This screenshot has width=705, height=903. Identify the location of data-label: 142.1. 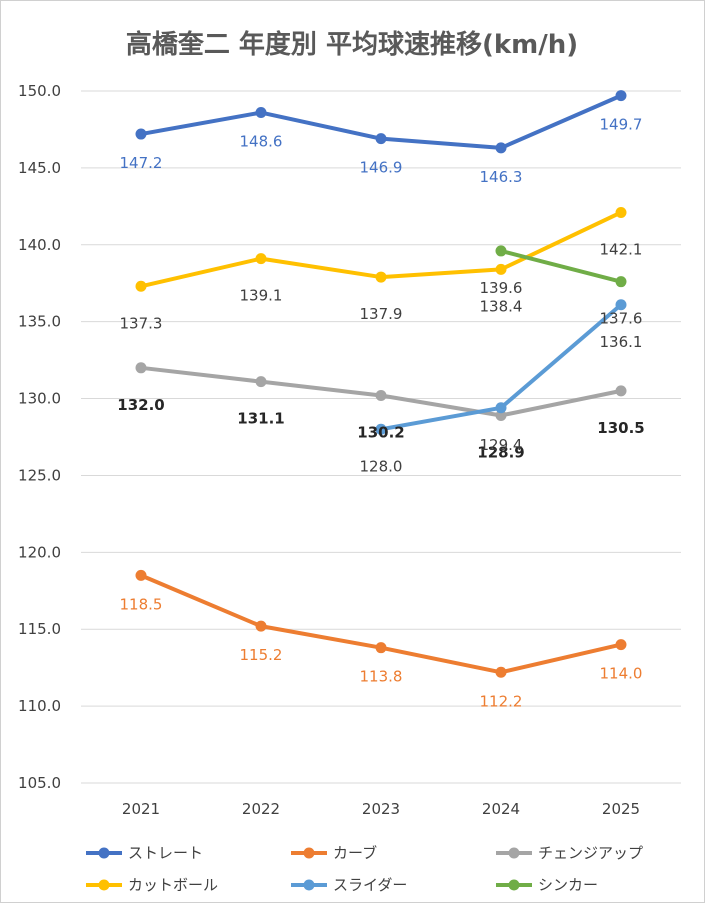
(621, 249).